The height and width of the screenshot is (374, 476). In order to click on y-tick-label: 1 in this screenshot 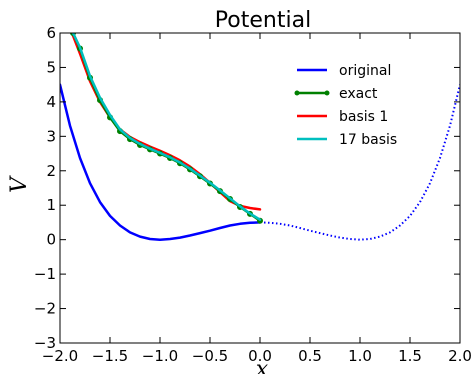, I will do `click(51, 205)`.